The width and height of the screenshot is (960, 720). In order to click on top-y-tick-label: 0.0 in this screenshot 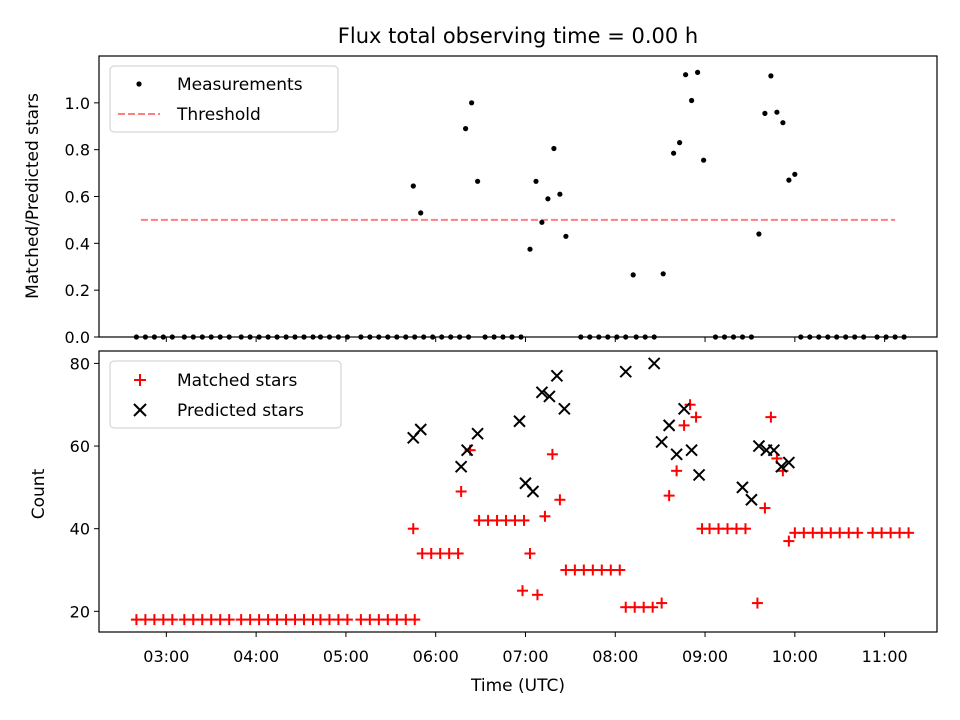, I will do `click(77, 337)`.